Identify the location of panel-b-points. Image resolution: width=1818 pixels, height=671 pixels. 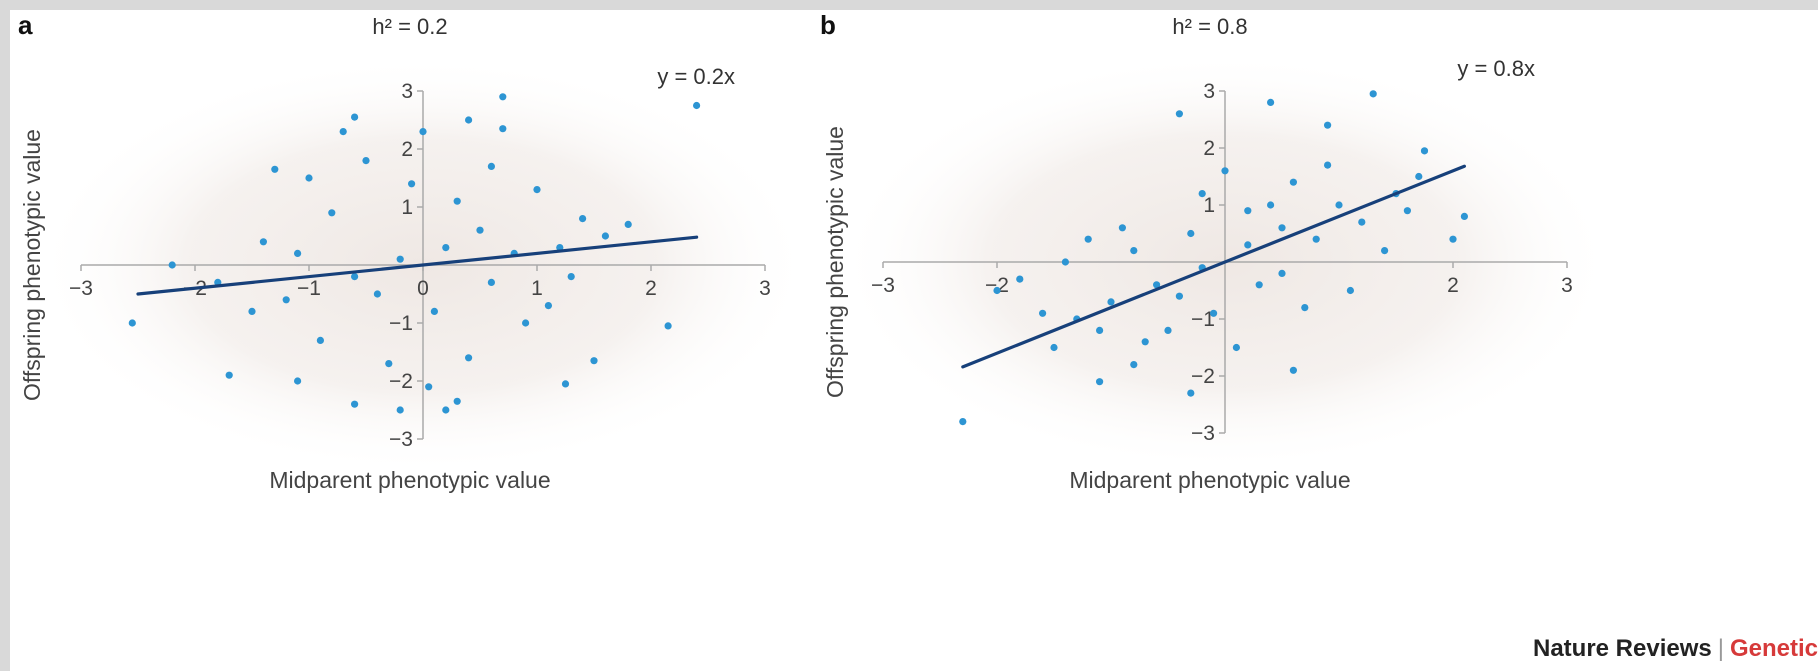
(1213, 258).